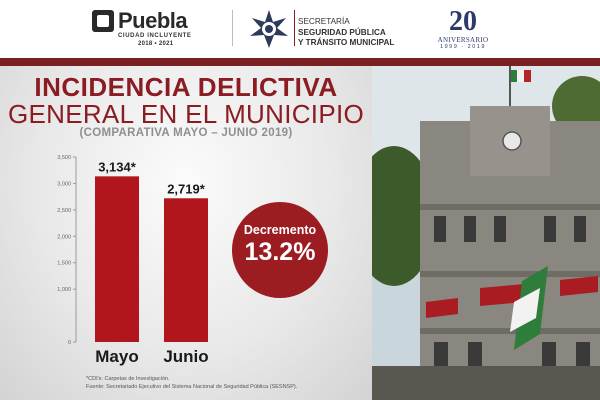 The height and width of the screenshot is (400, 600). I want to click on decrease-badge: Decremento 13.2%, so click(280, 250).